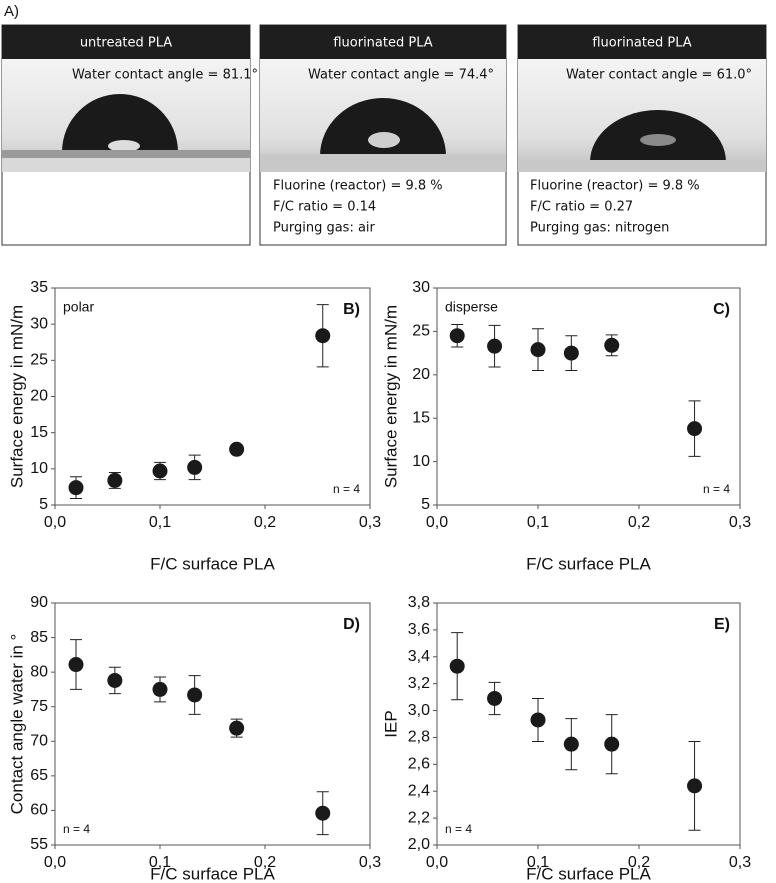 This screenshot has width=776, height=883. Describe the element at coordinates (471, 307) in the screenshot. I see `panel-note: disperse` at that location.